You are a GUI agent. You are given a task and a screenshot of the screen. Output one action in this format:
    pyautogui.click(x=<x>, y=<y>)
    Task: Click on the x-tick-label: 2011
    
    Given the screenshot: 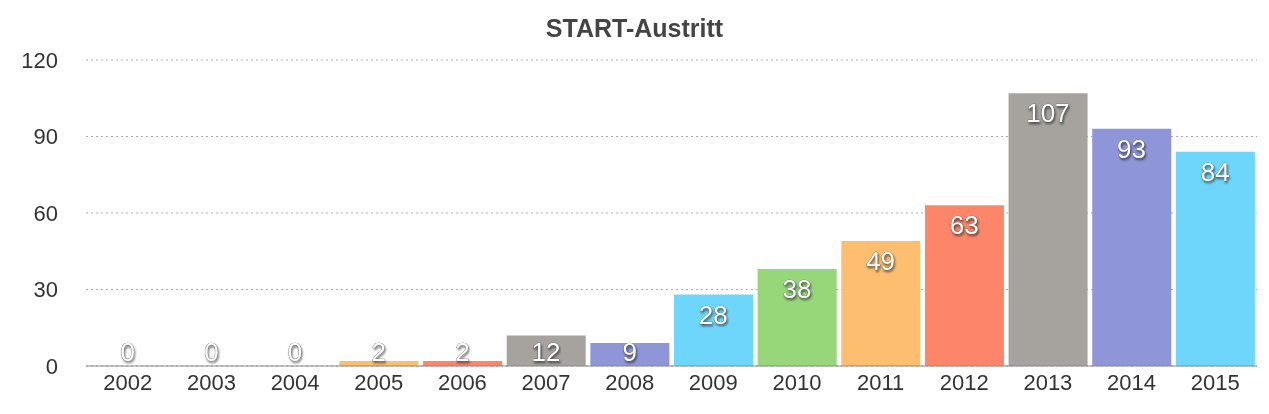 What is the action you would take?
    pyautogui.click(x=880, y=382)
    